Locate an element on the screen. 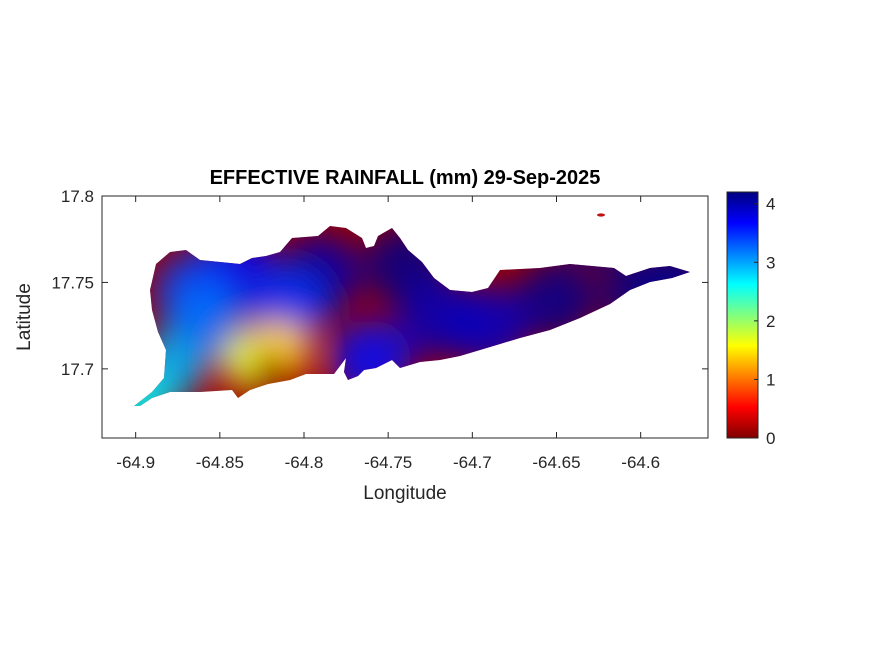 The width and height of the screenshot is (875, 661). rainfall-point is located at coordinates (270, 370).